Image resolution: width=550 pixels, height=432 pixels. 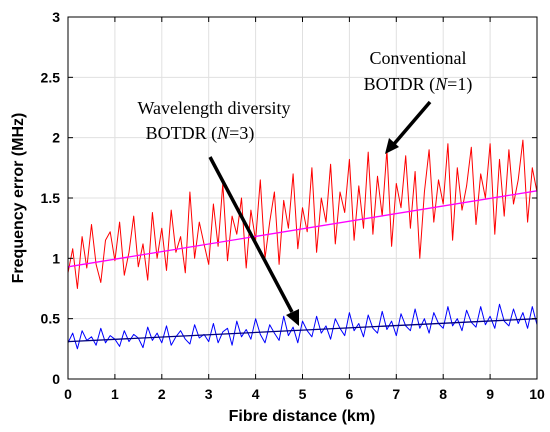 What do you see at coordinates (443, 394) in the screenshot?
I see `x-tick-label: 8` at bounding box center [443, 394].